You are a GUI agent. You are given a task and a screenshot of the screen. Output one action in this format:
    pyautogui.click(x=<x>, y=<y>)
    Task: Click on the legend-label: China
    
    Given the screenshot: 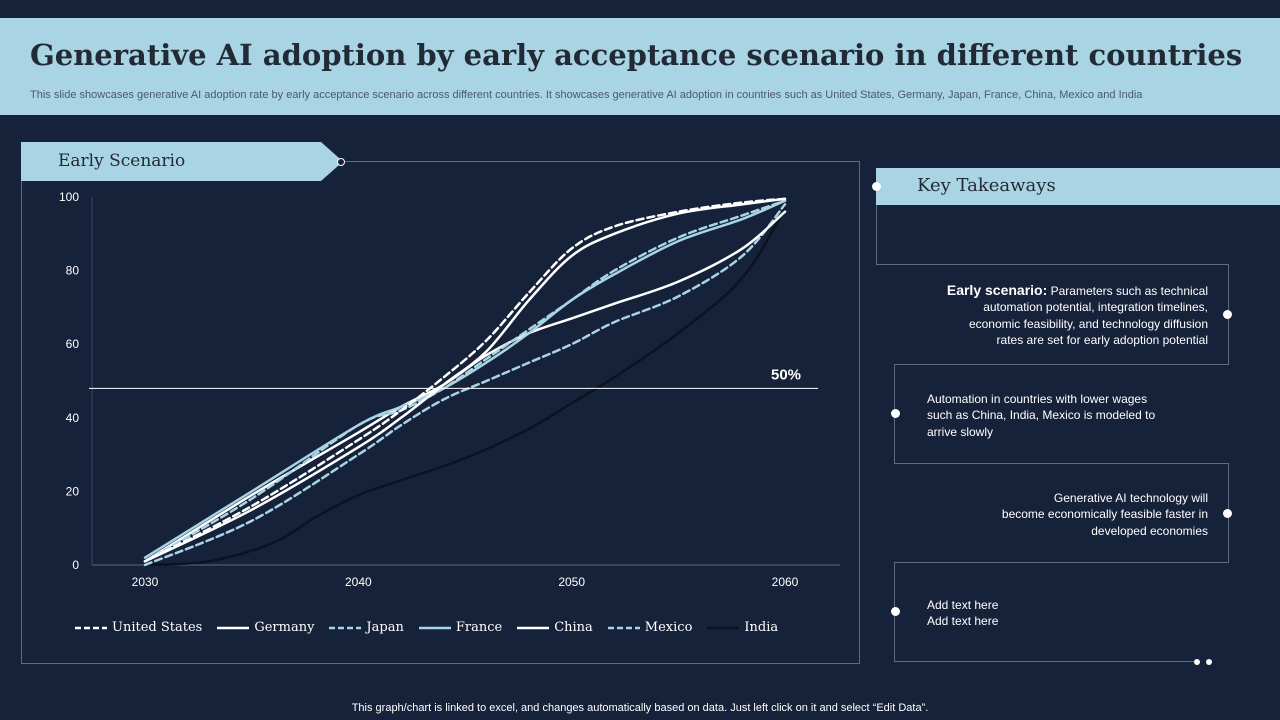 What is the action you would take?
    pyautogui.click(x=573, y=627)
    